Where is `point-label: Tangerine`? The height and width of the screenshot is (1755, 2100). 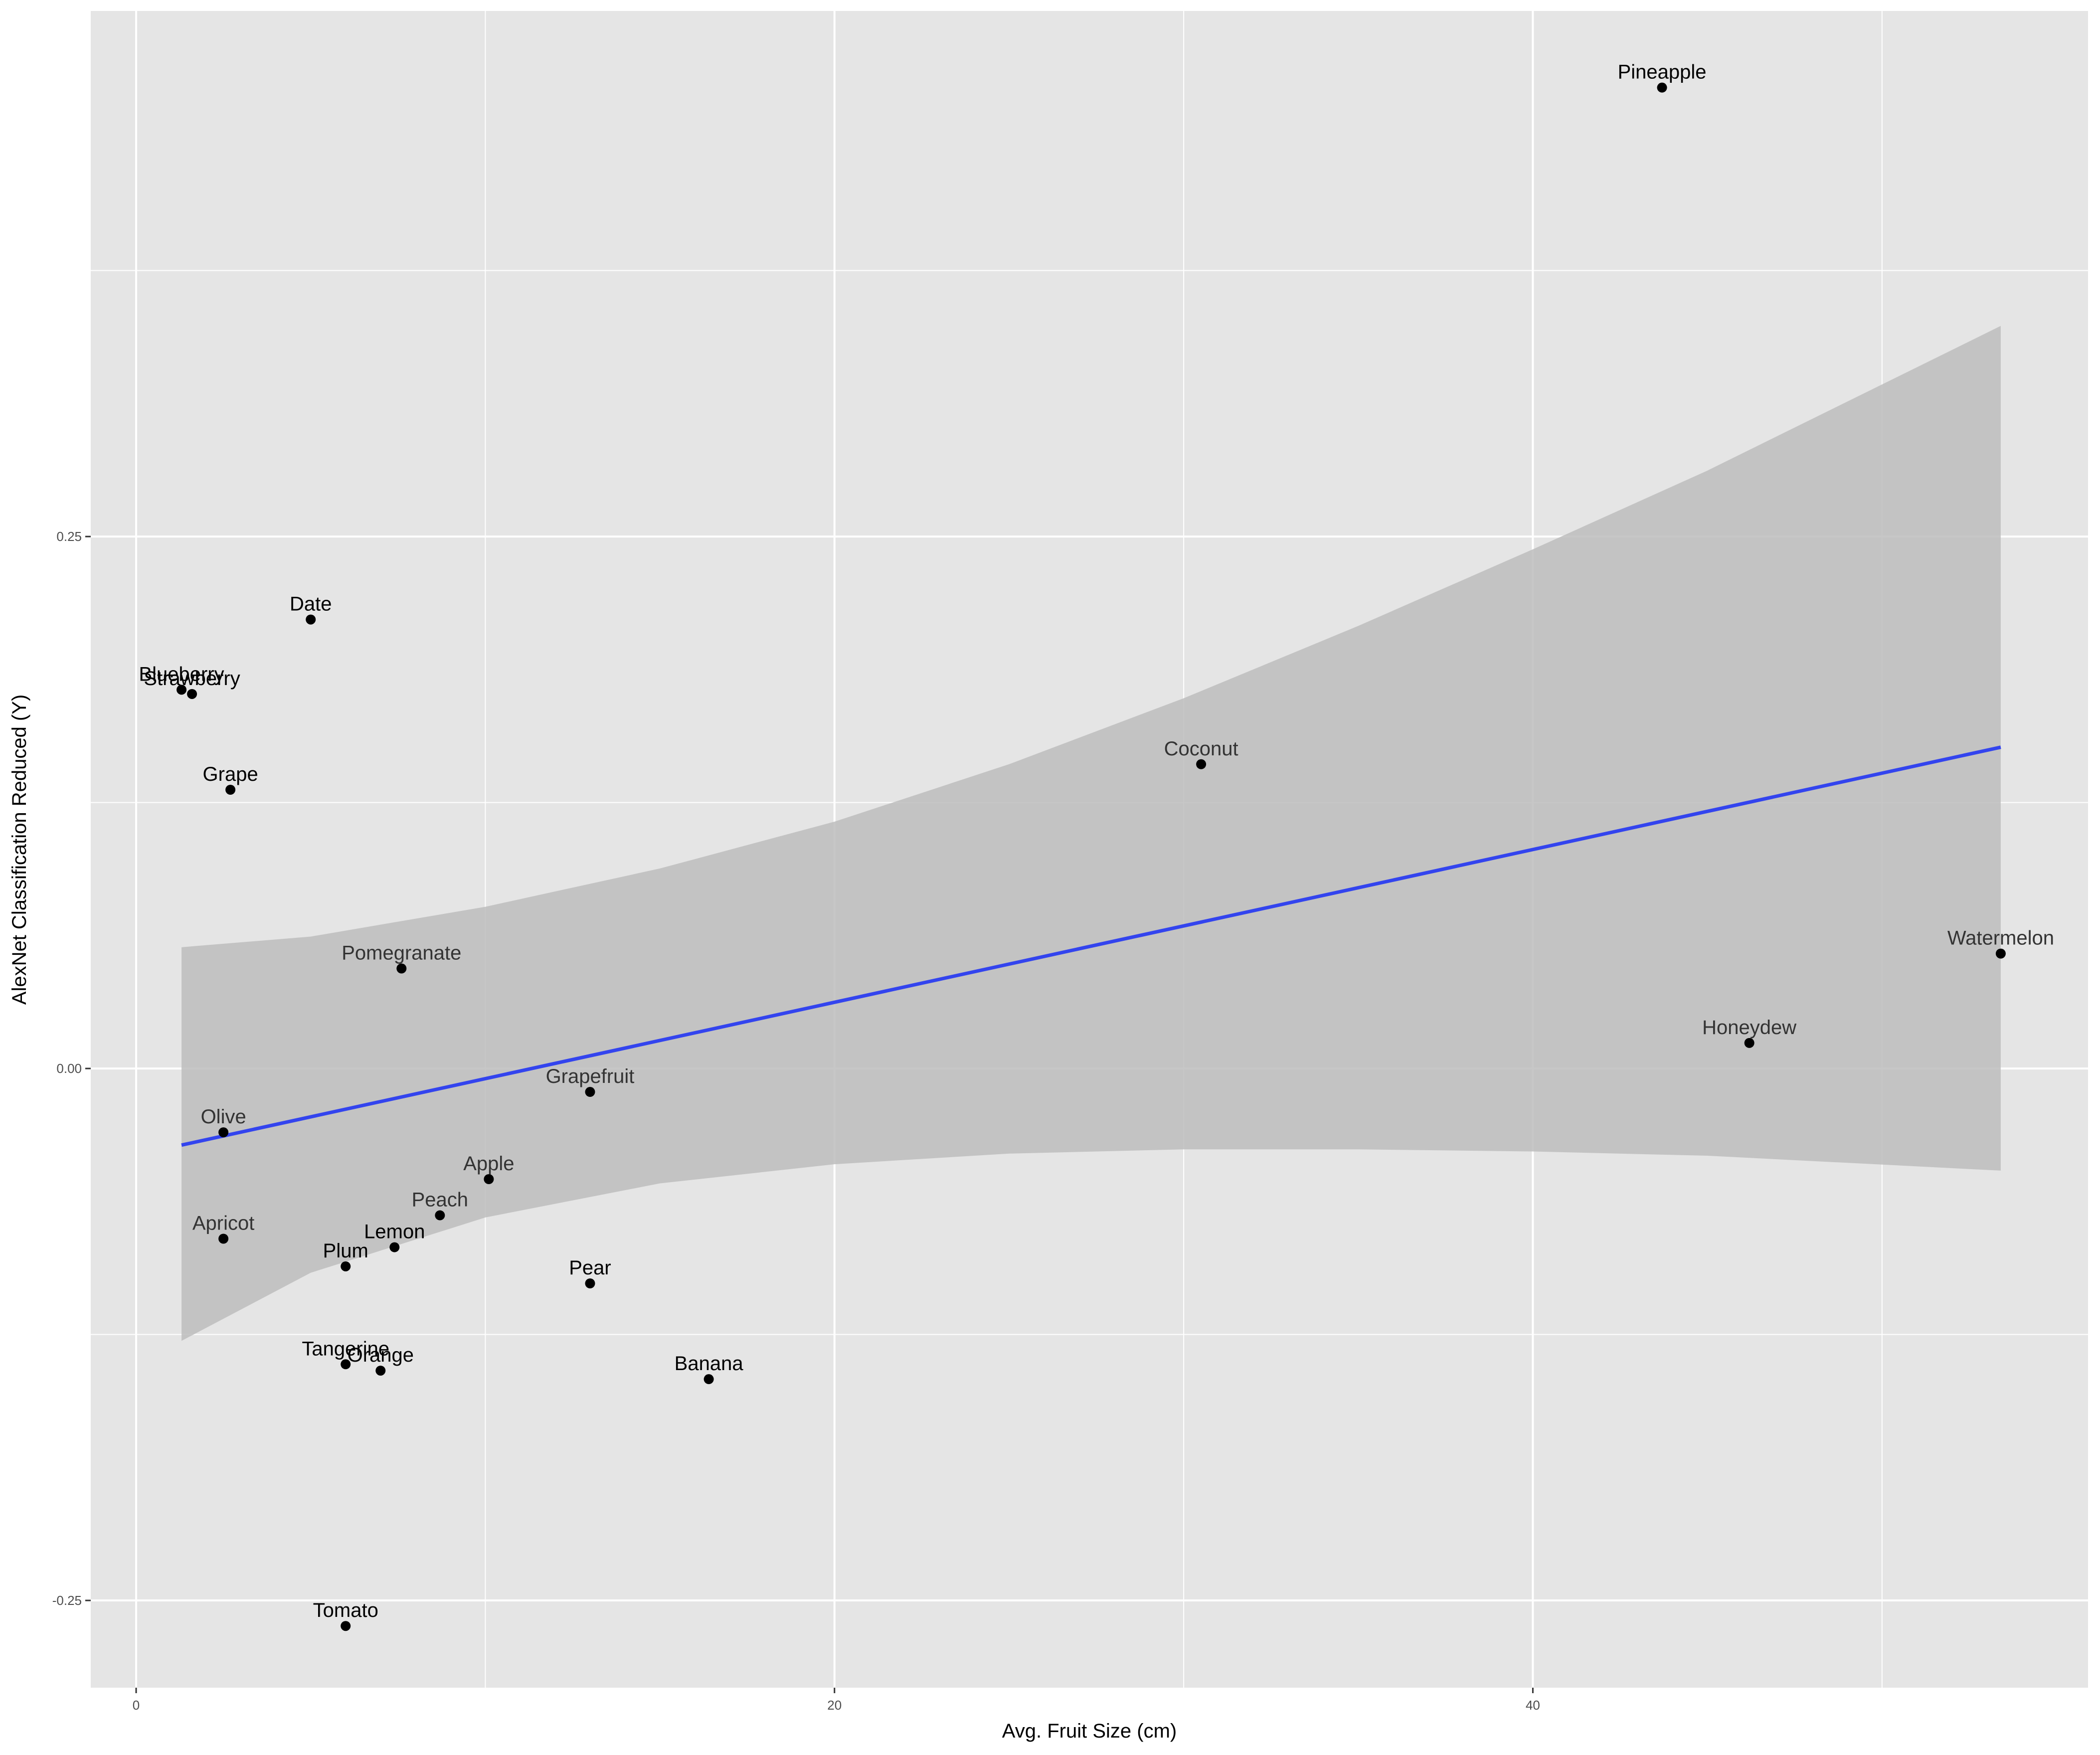 point-label: Tangerine is located at coordinates (346, 1349).